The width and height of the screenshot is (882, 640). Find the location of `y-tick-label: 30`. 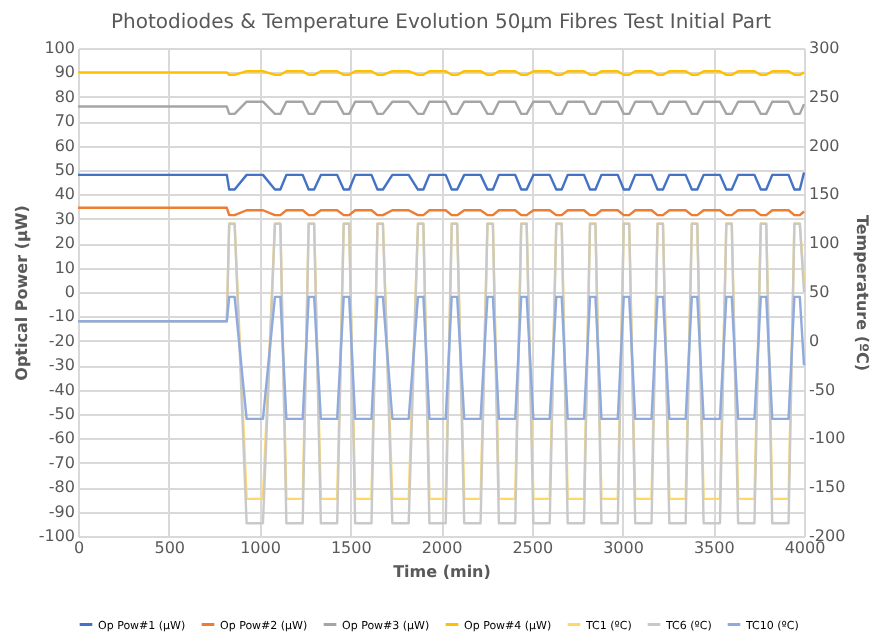

y-tick-label: 30 is located at coordinates (64, 218).